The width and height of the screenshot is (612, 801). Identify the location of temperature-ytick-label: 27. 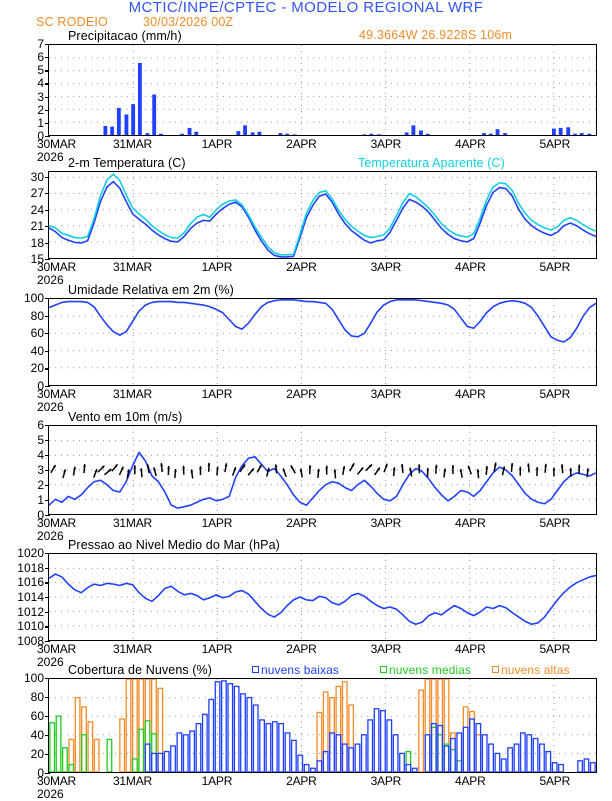
(22, 193).